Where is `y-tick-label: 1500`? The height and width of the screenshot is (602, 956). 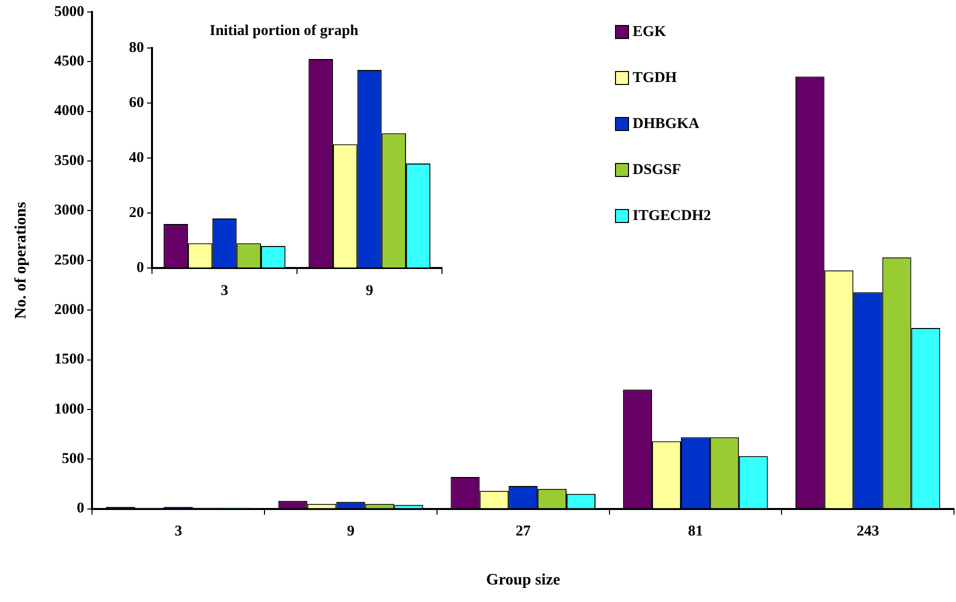
y-tick-label: 1500 is located at coordinates (69, 360).